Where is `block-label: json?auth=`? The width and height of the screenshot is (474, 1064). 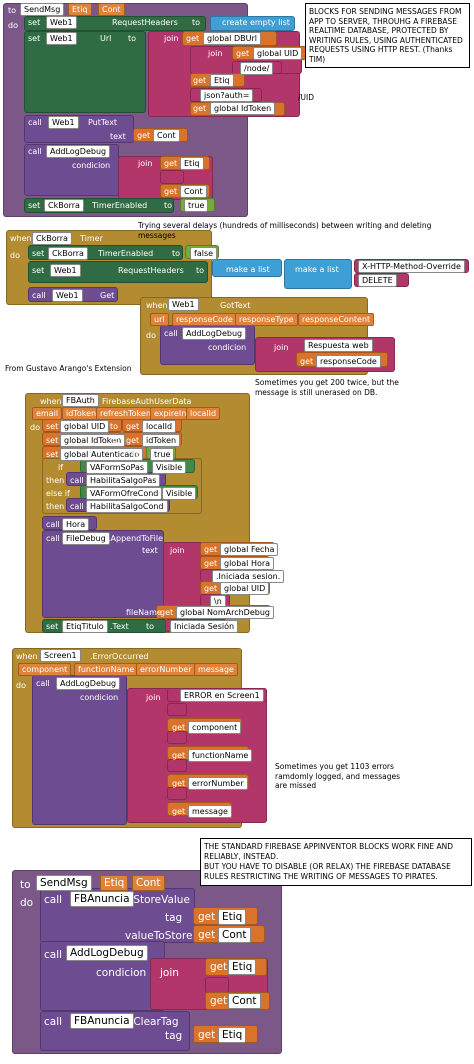 block-label: json?auth= is located at coordinates (227, 95).